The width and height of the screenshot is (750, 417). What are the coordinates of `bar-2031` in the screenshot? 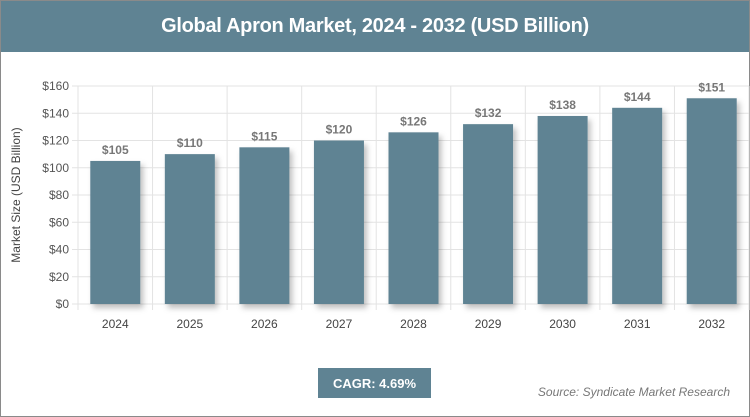 It's located at (637, 205).